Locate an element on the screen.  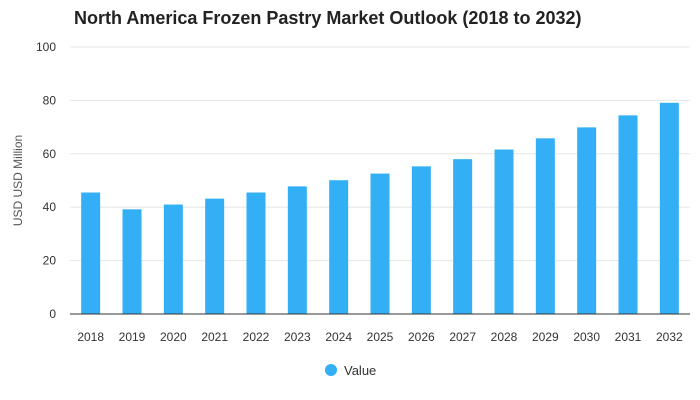
x-tick-label: 2025 is located at coordinates (380, 337).